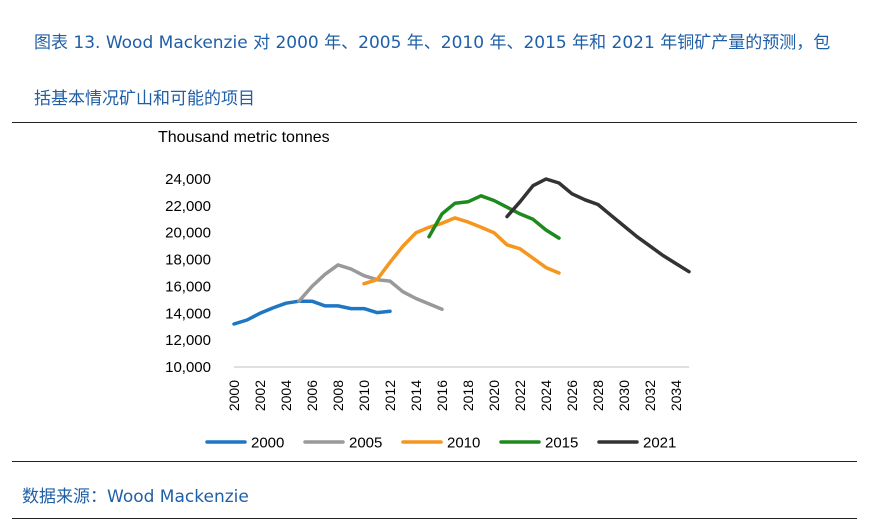  What do you see at coordinates (234, 395) in the screenshot?
I see `x-tick-label: 2000` at bounding box center [234, 395].